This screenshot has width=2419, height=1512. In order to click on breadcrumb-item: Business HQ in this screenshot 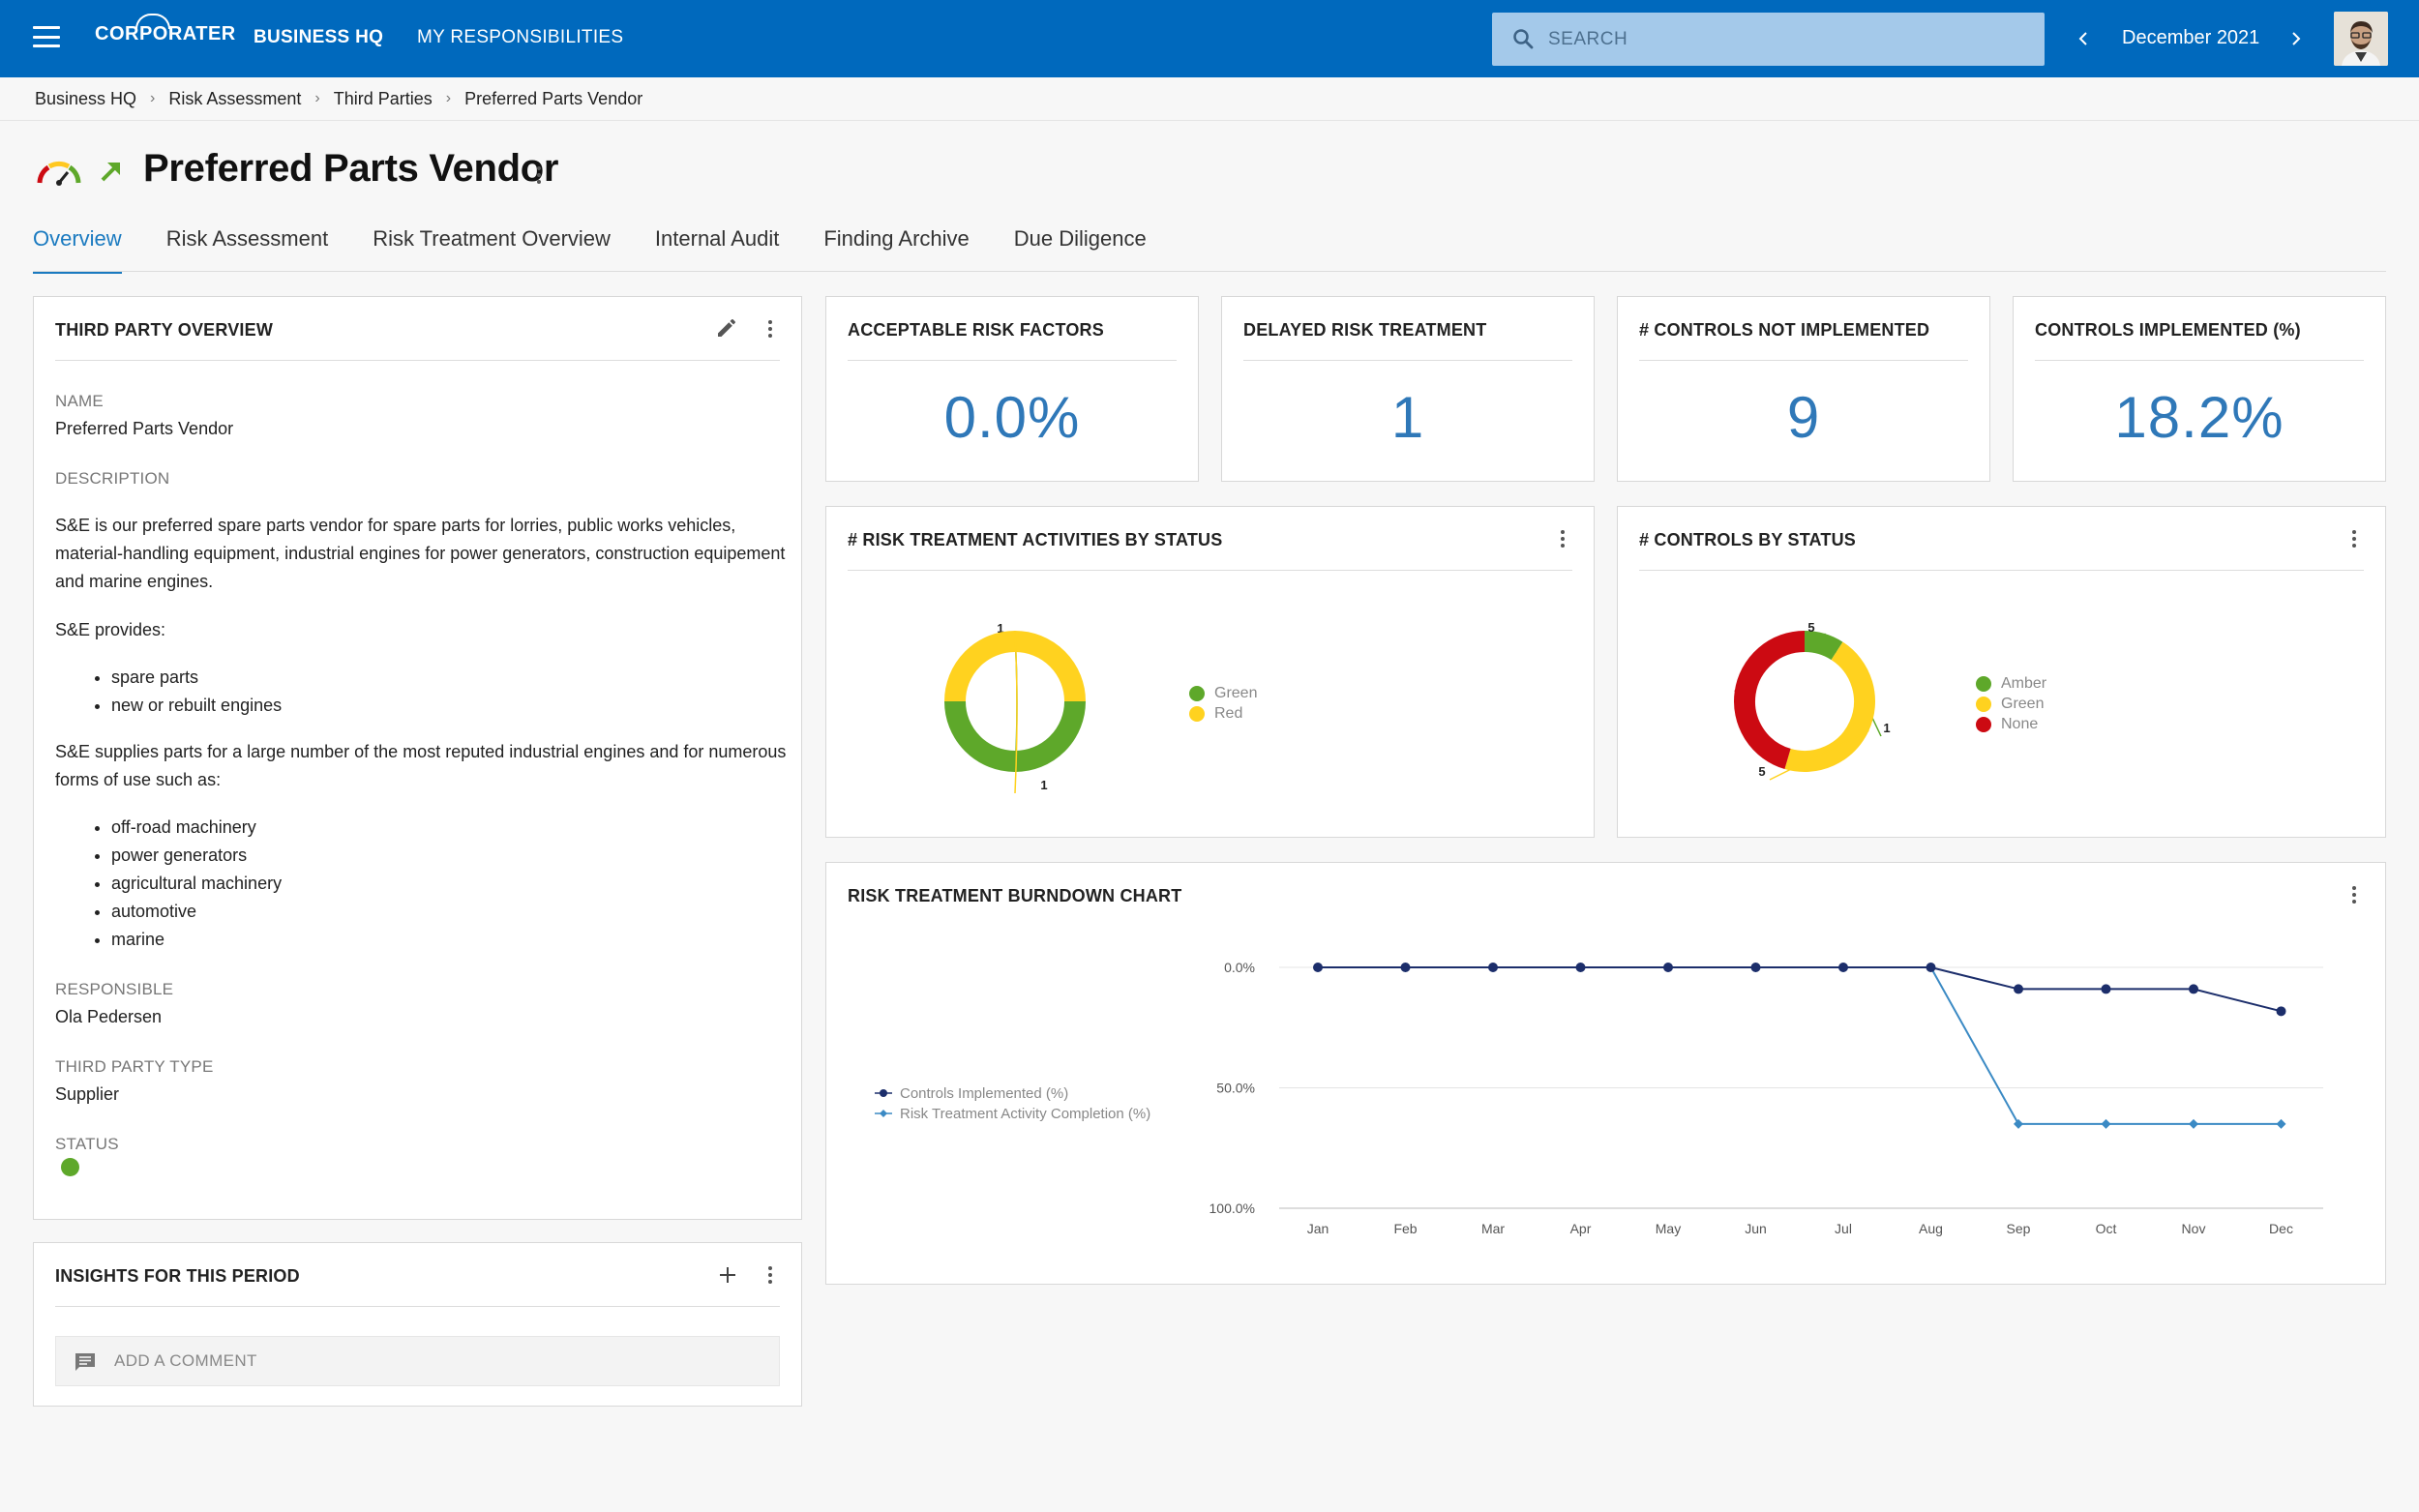, I will do `click(86, 98)`.